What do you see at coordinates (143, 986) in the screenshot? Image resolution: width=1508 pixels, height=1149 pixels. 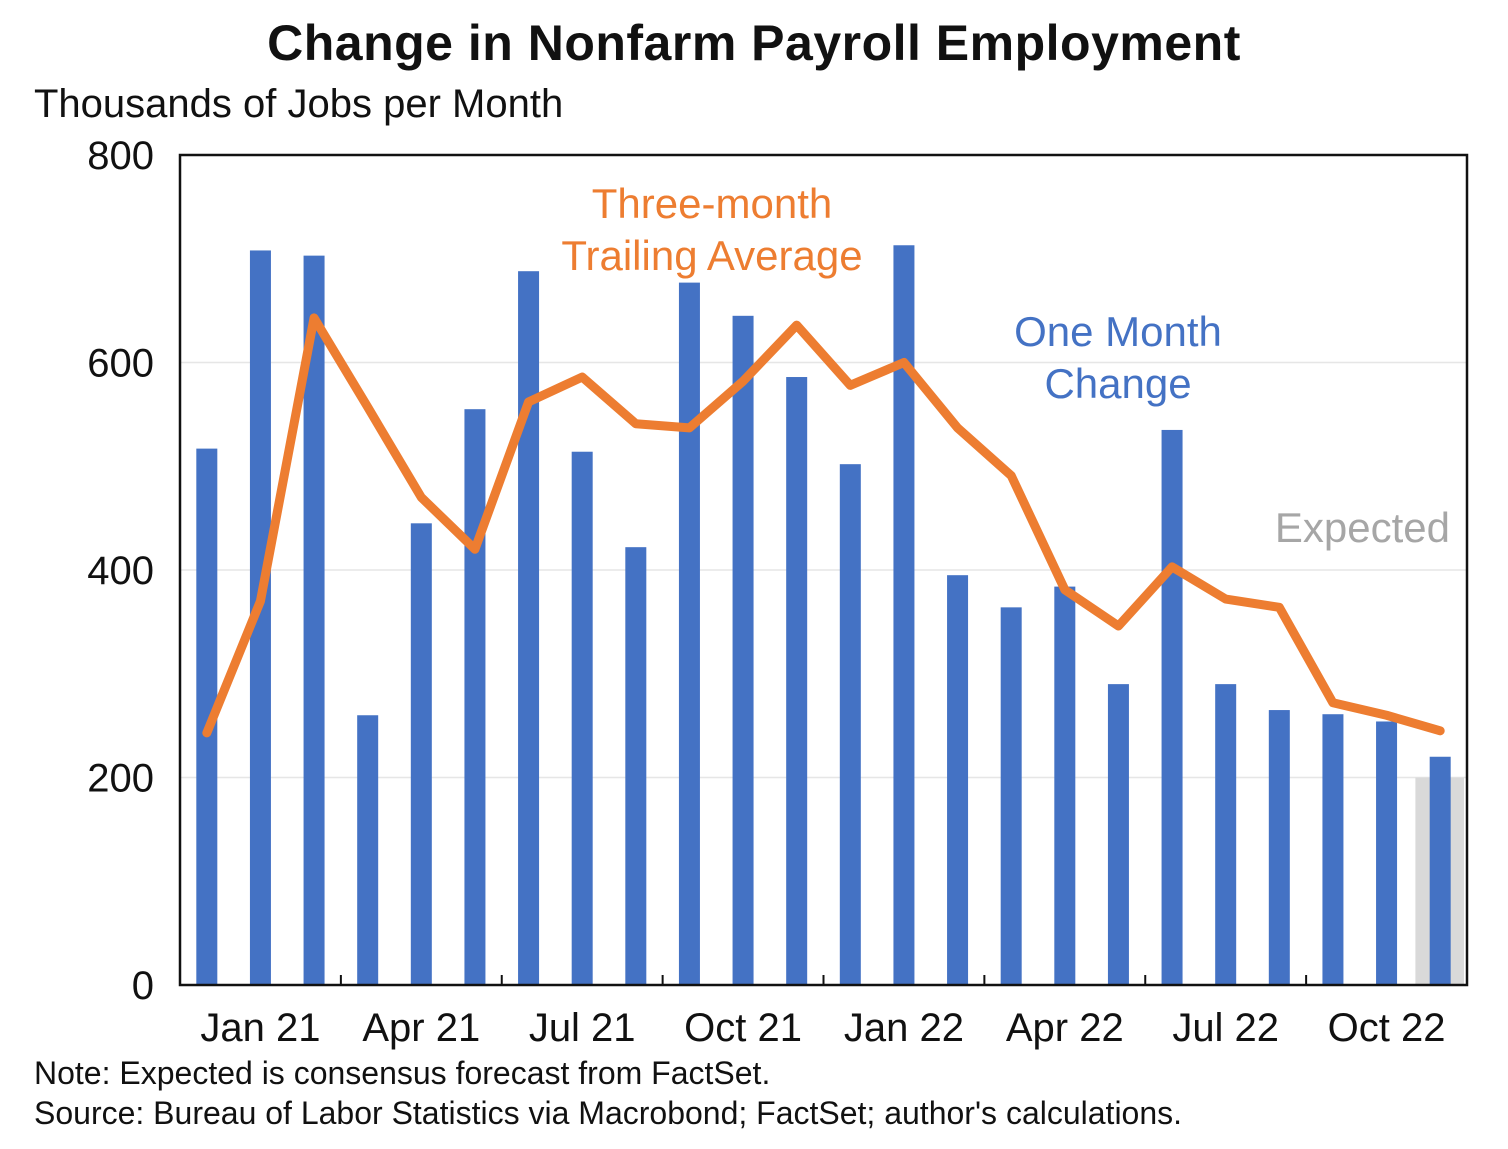 I see `y-tick-label: 0` at bounding box center [143, 986].